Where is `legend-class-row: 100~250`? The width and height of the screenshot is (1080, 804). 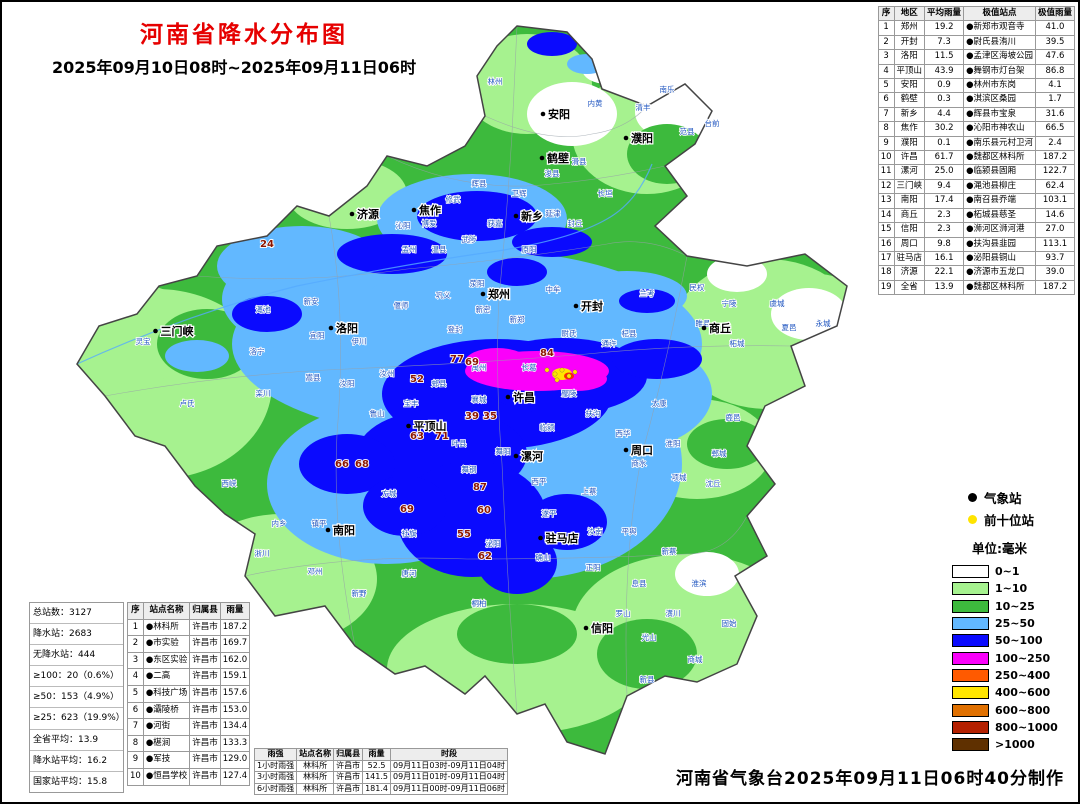 legend-class-row: 100~250 is located at coordinates (1015, 657).